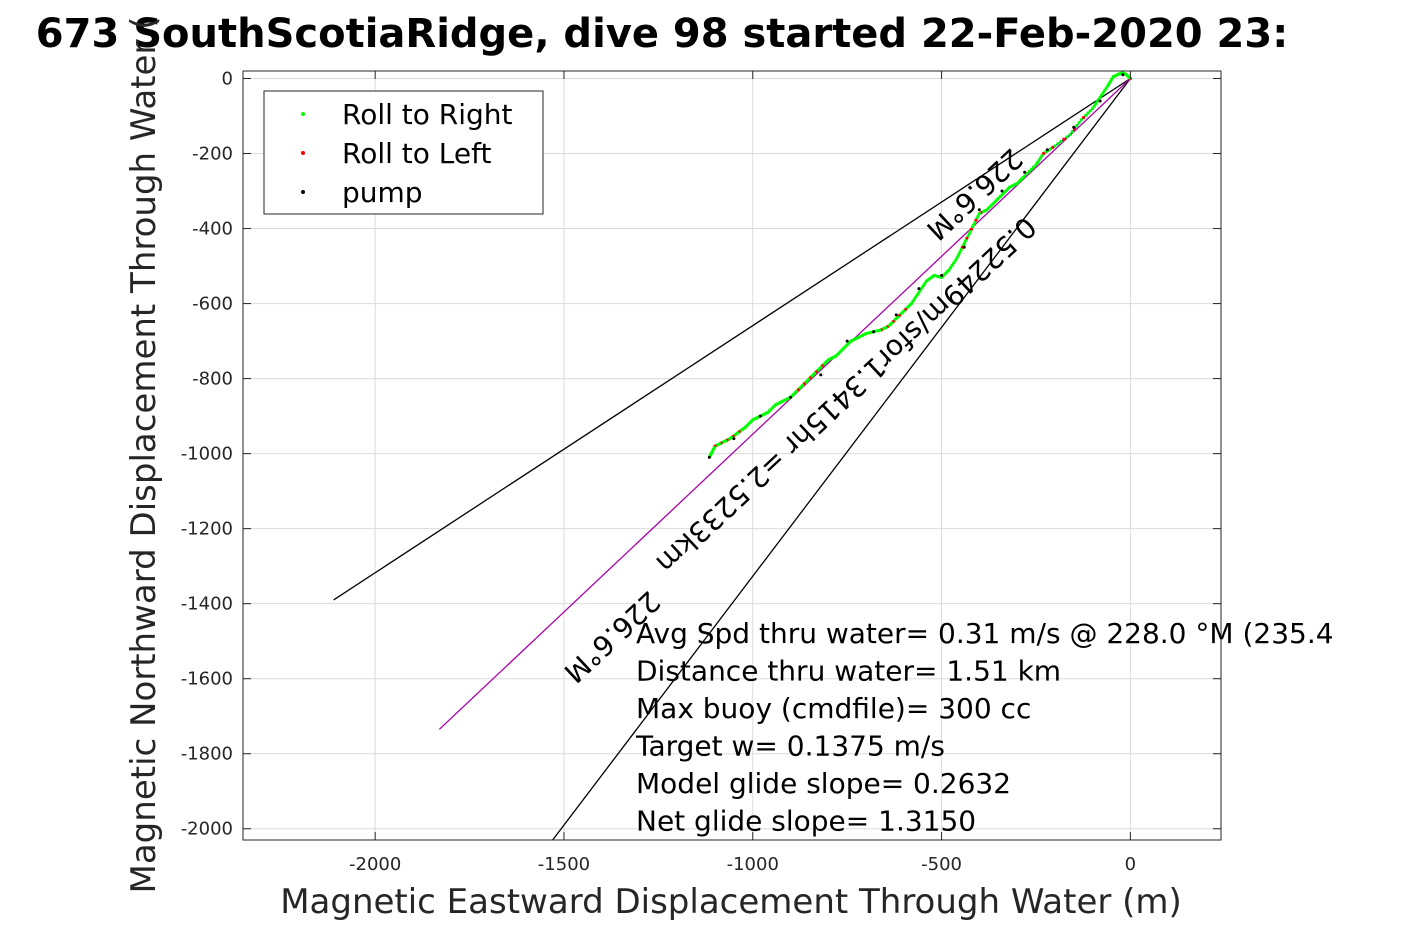 Image resolution: width=1417 pixels, height=945 pixels. What do you see at coordinates (207, 529) in the screenshot?
I see `y-tick-label: -1200` at bounding box center [207, 529].